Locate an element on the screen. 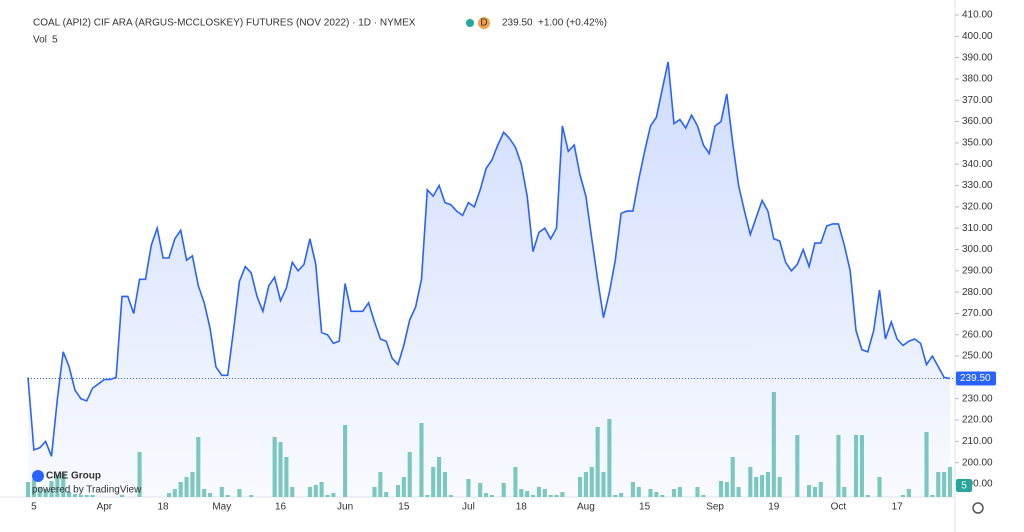 This screenshot has width=1024, height=532. y-tick-label: 360.00 is located at coordinates (977, 121).